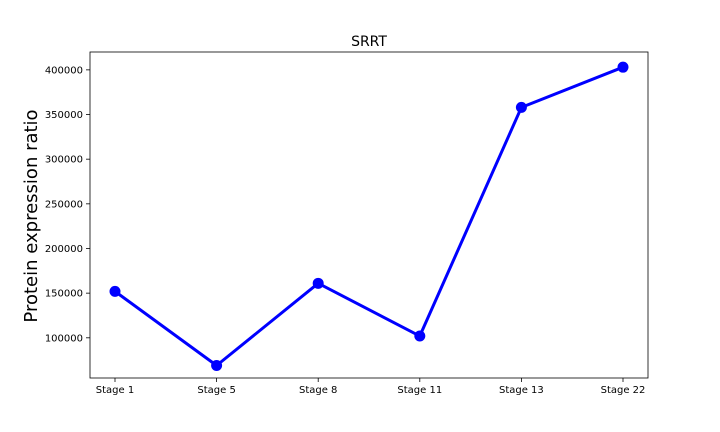 The image size is (720, 432). I want to click on y-tick-label: 300000, so click(64, 160).